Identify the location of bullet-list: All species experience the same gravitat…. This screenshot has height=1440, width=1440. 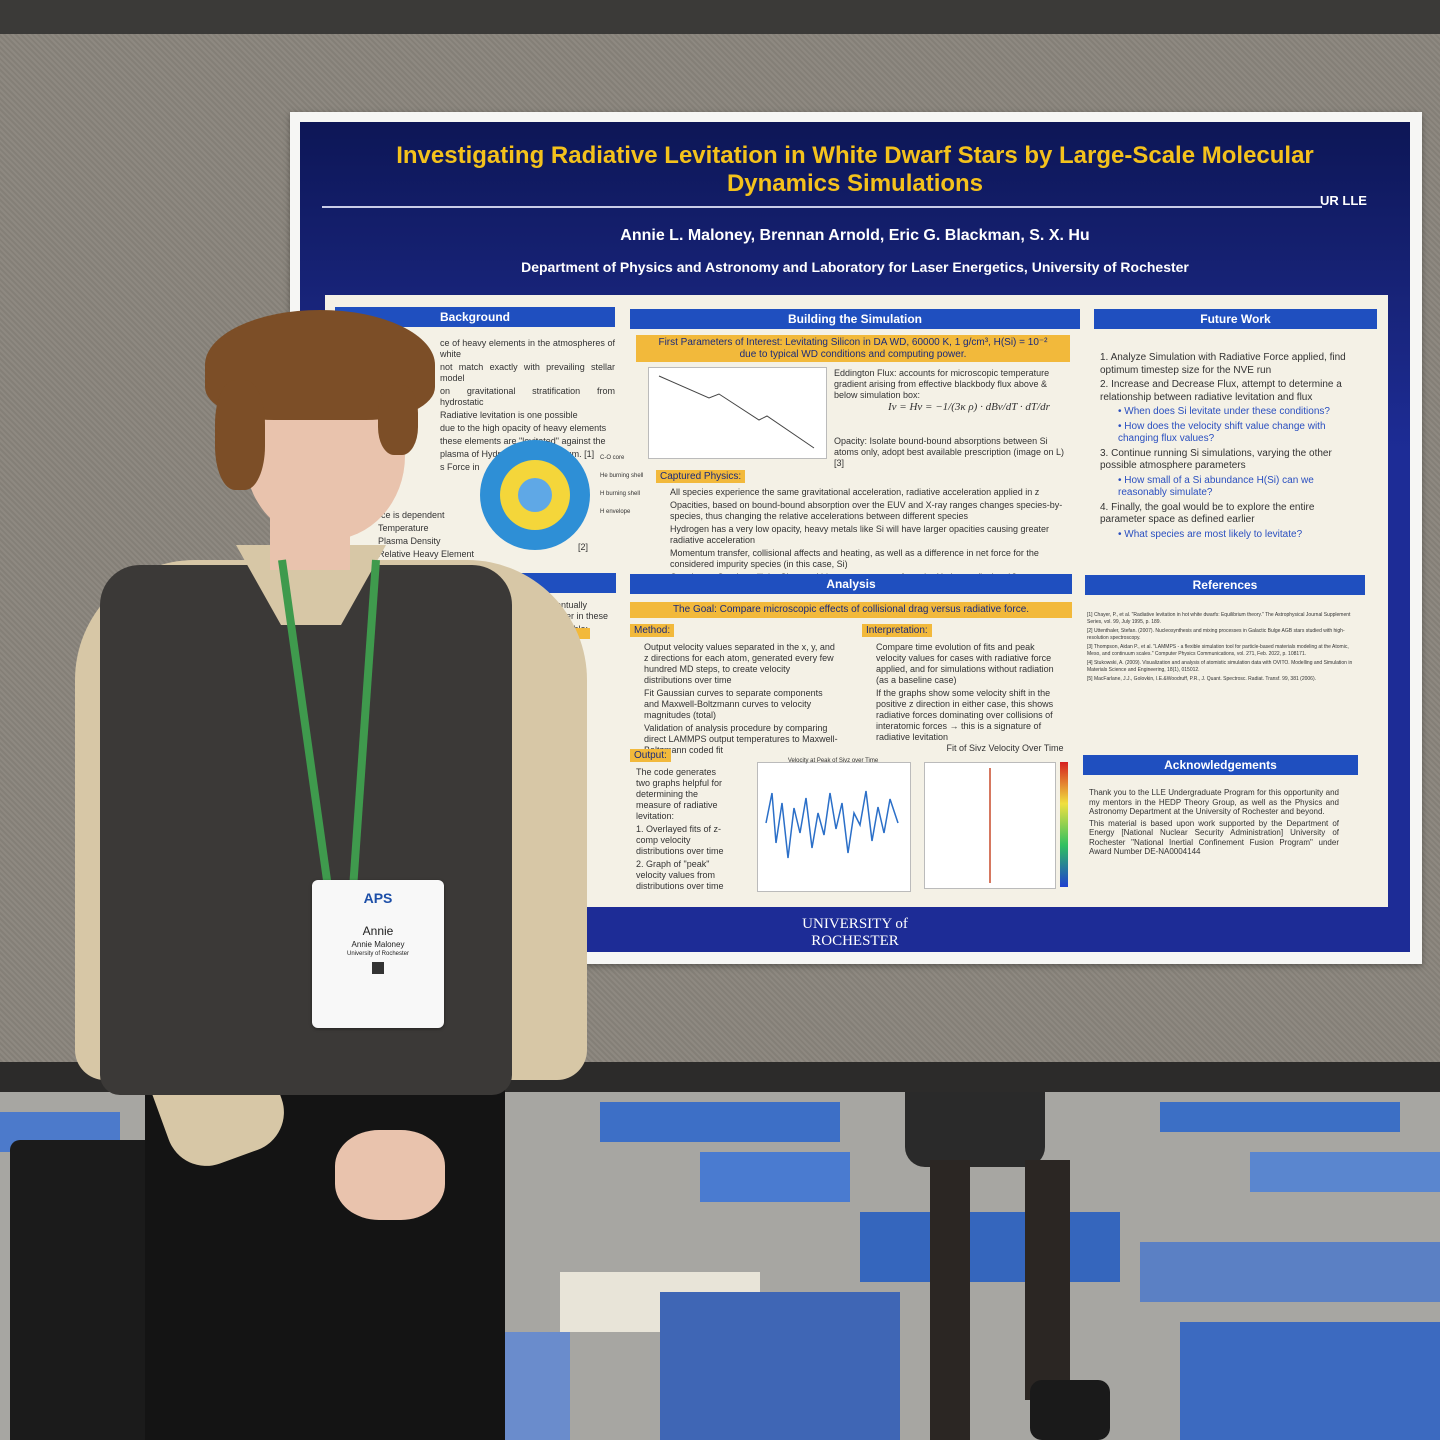
(868, 536).